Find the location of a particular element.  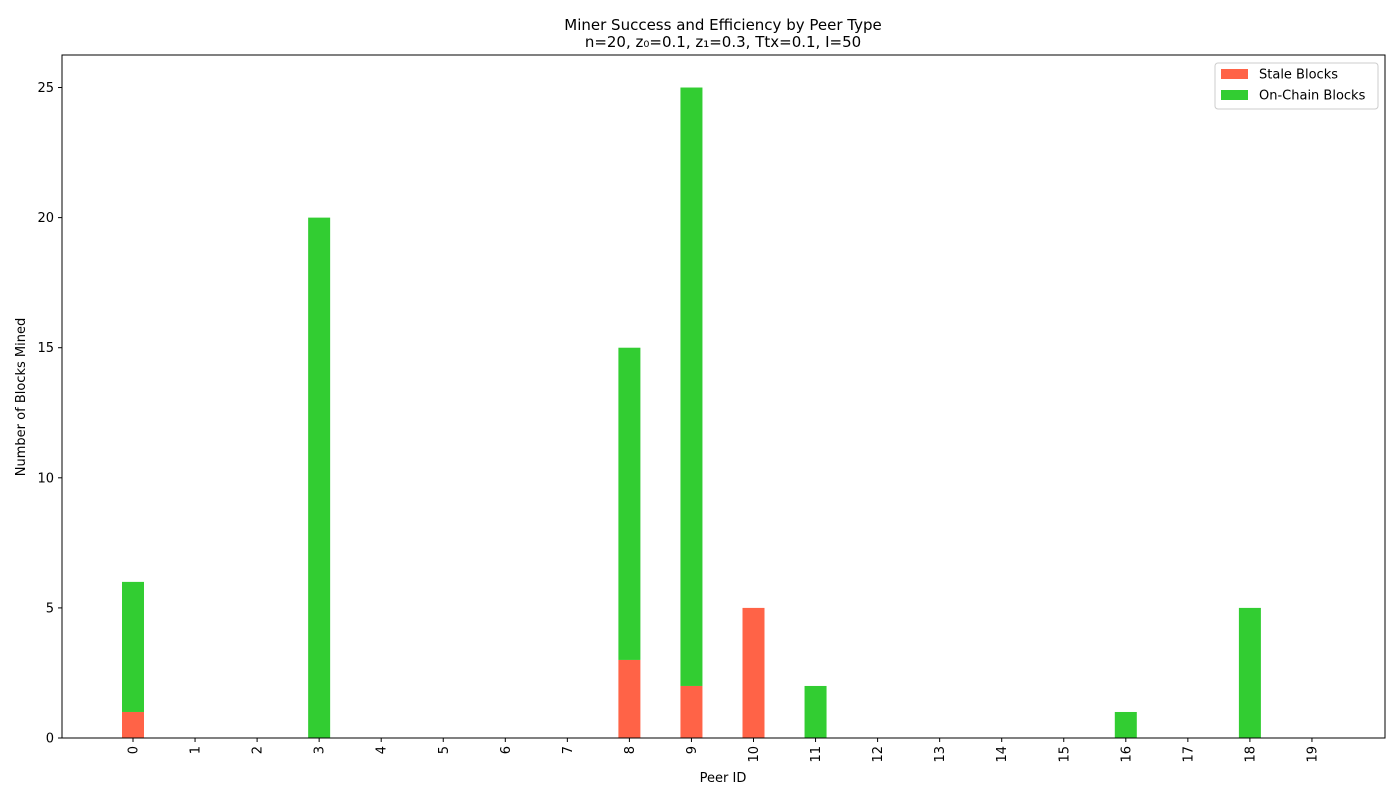

x-tick-label-16: 16 is located at coordinates (1126, 754).